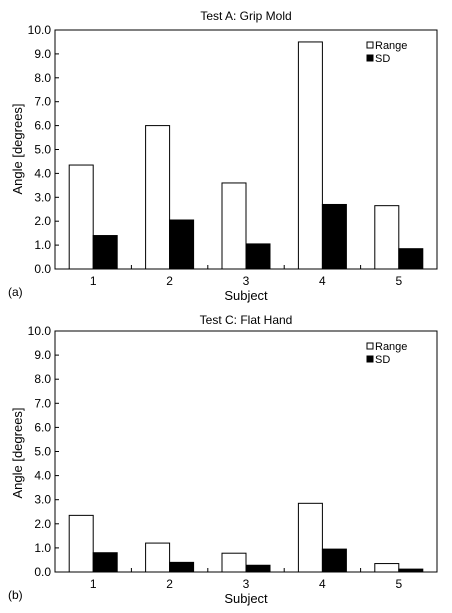 Image resolution: width=452 pixels, height=613 pixels. I want to click on chart-a-legend-swatch-sd, so click(370, 58).